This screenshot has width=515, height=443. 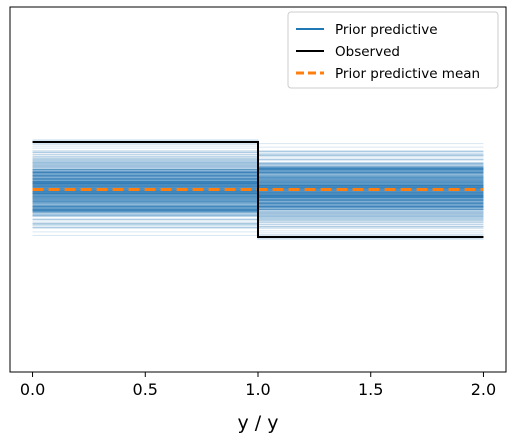 I want to click on x-axis-ticks: 0.0 0.5 1.0 1.5 2.0, so click(x=258, y=385).